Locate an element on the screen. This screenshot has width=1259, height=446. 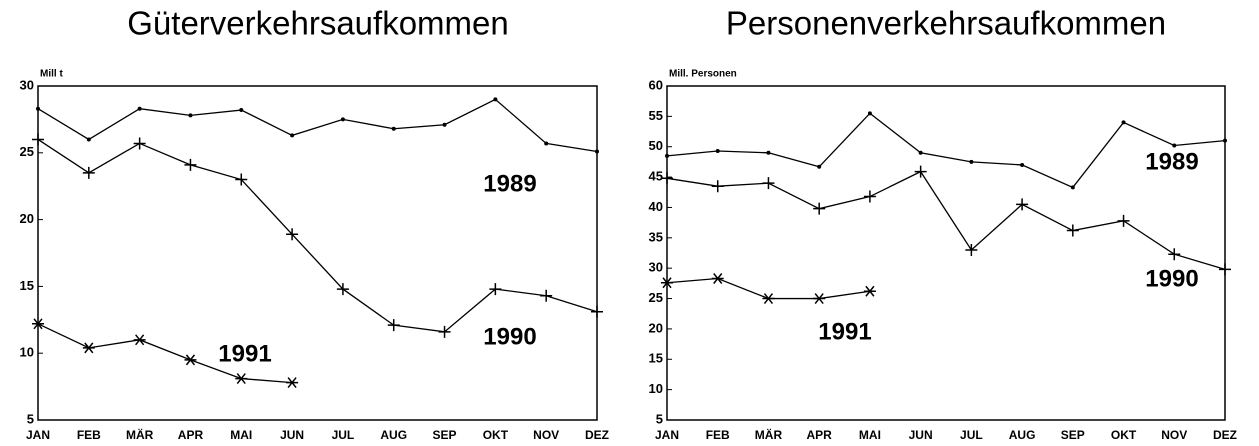
chart-title: Güterverkehrsaufkommen is located at coordinates (317, 23).